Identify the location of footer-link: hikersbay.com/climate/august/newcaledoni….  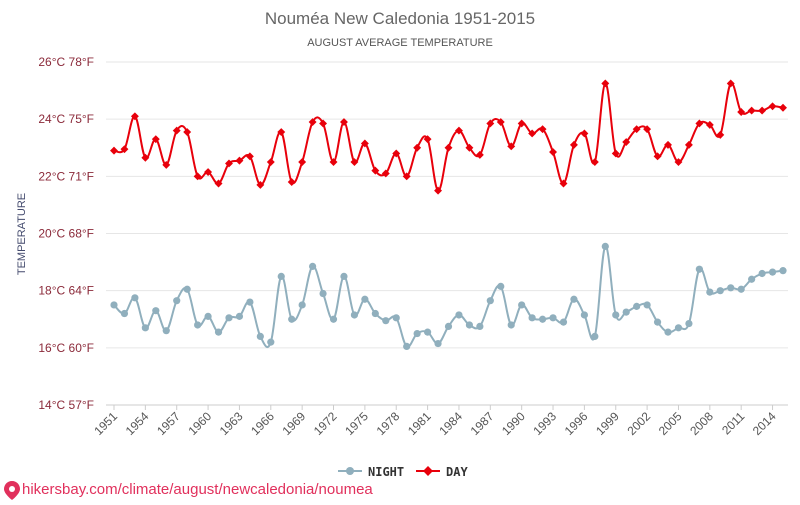
(188, 490).